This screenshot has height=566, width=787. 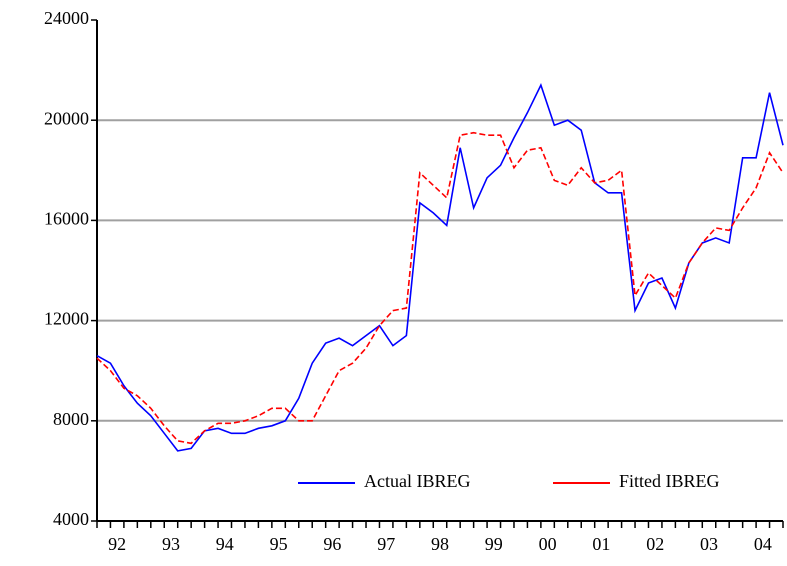 What do you see at coordinates (655, 544) in the screenshot?
I see `x-tick-label: 02` at bounding box center [655, 544].